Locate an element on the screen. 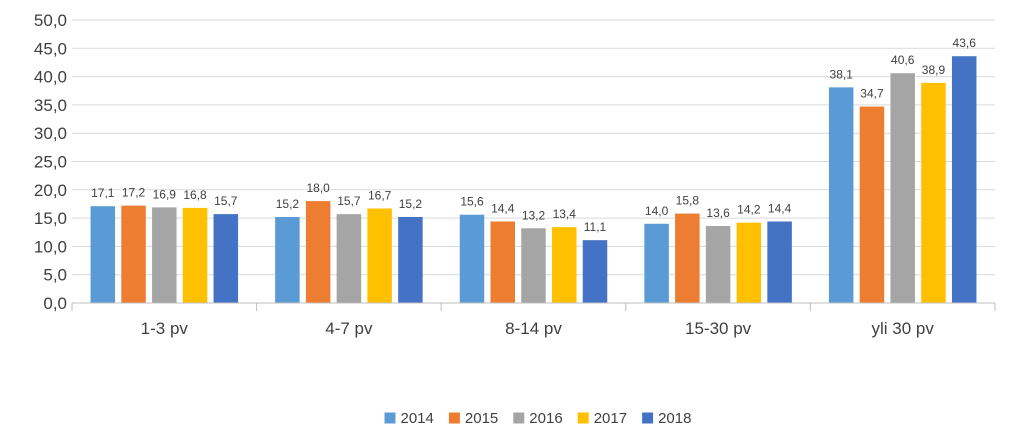  data-label: 17,2 is located at coordinates (134, 193).